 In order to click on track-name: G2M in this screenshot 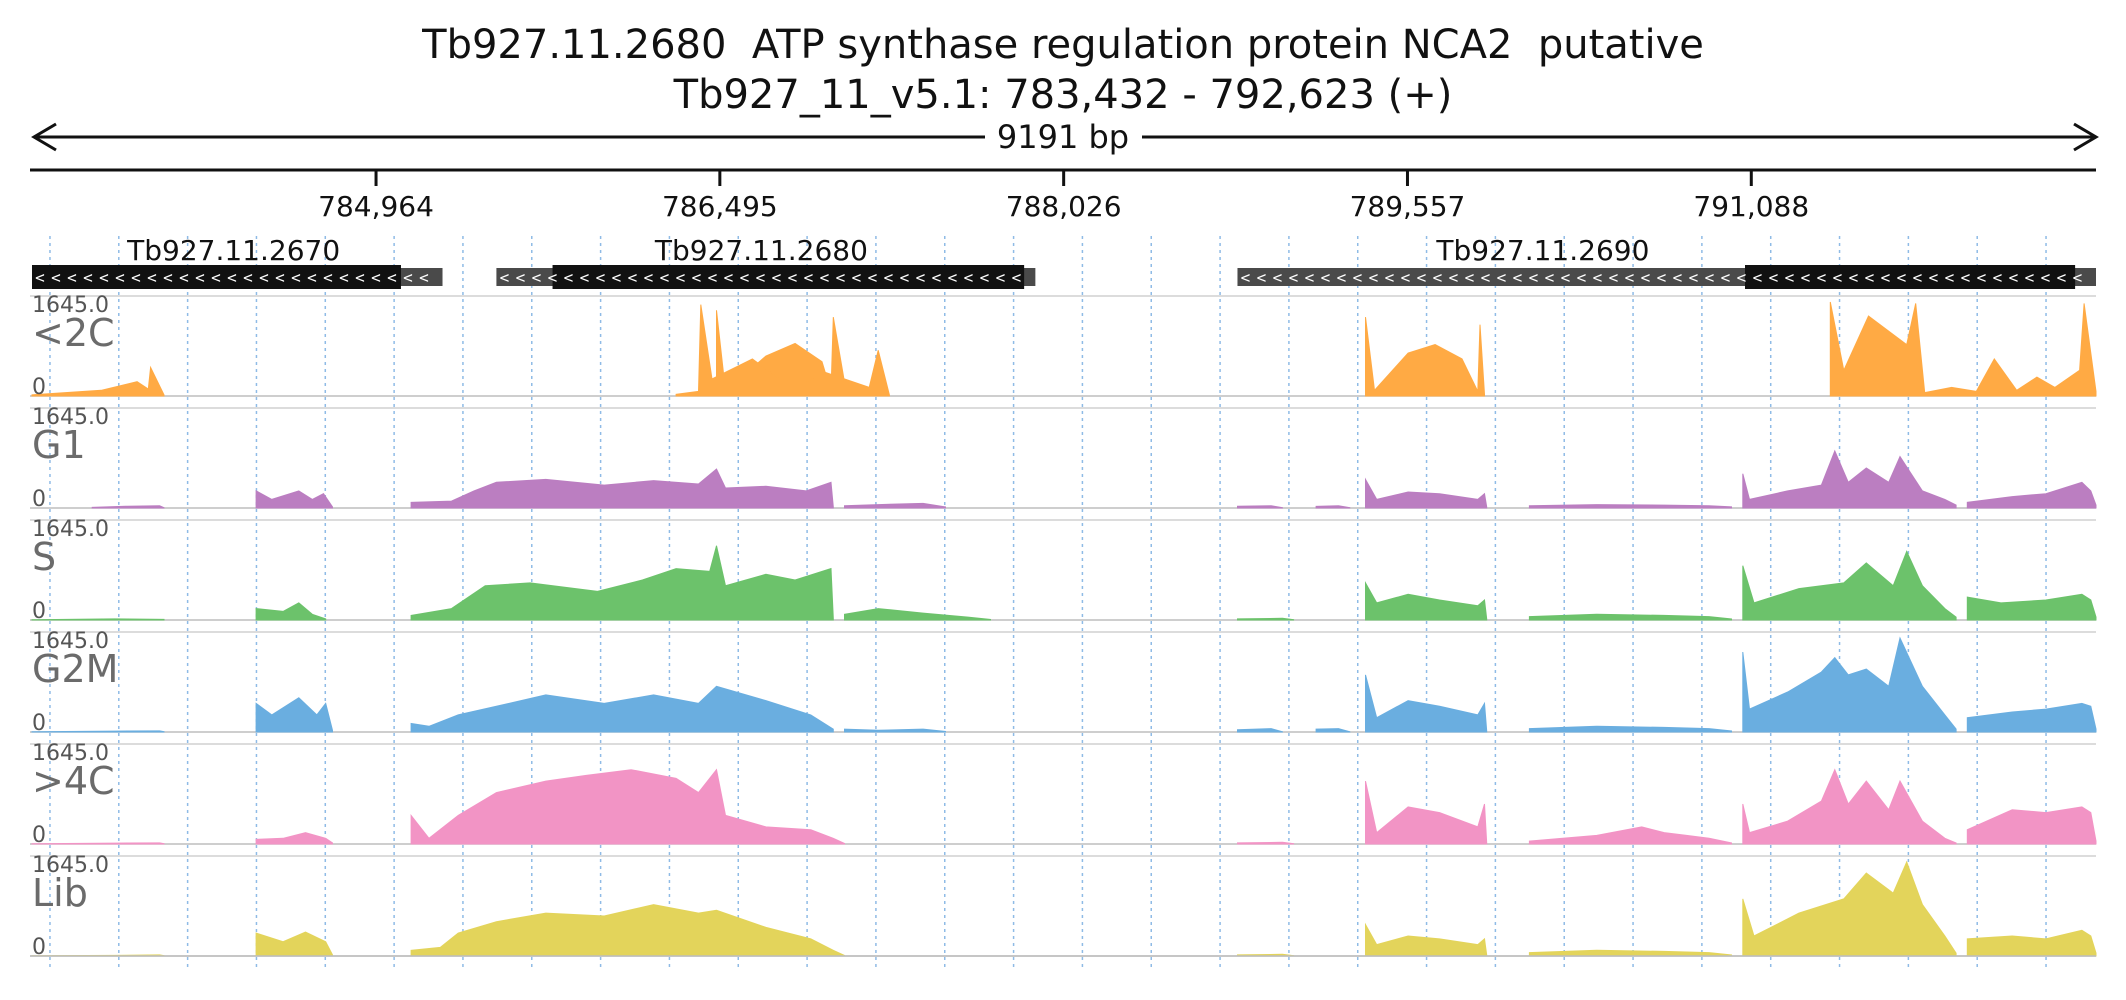, I will do `click(75, 669)`.